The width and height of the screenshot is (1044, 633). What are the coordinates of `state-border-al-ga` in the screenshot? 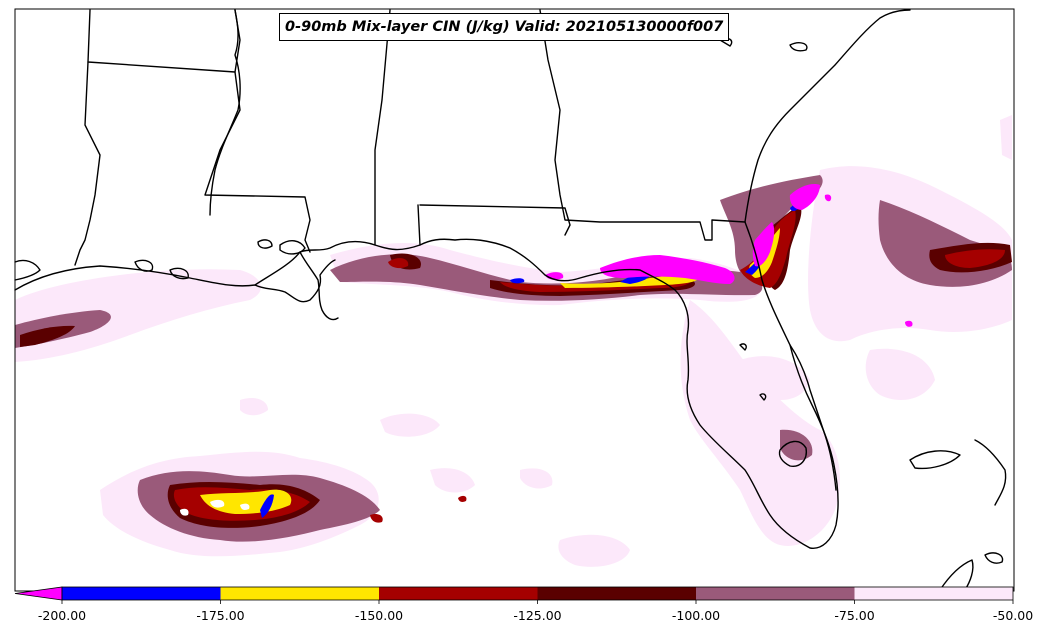 It's located at (642, 125).